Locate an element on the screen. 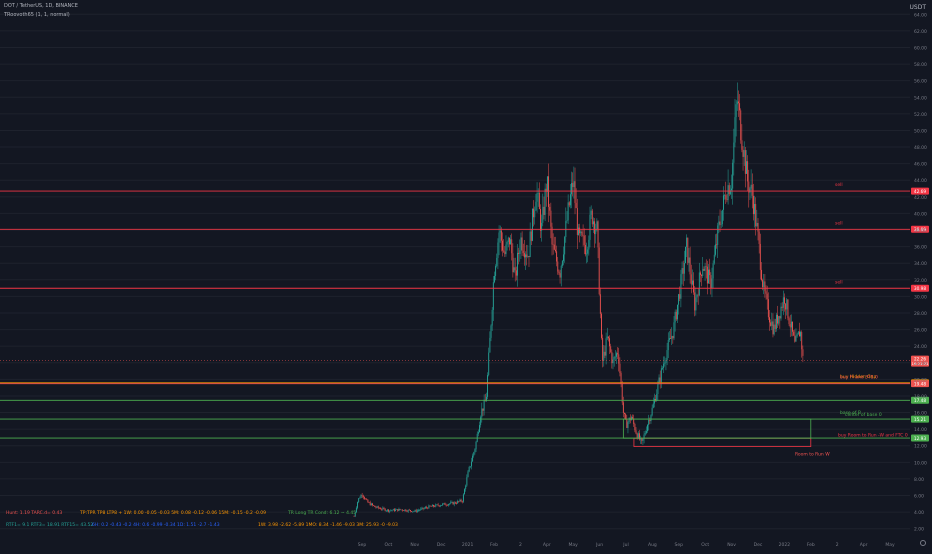 The image size is (932, 554). y-tick-label: 10.00 is located at coordinates (920, 463).